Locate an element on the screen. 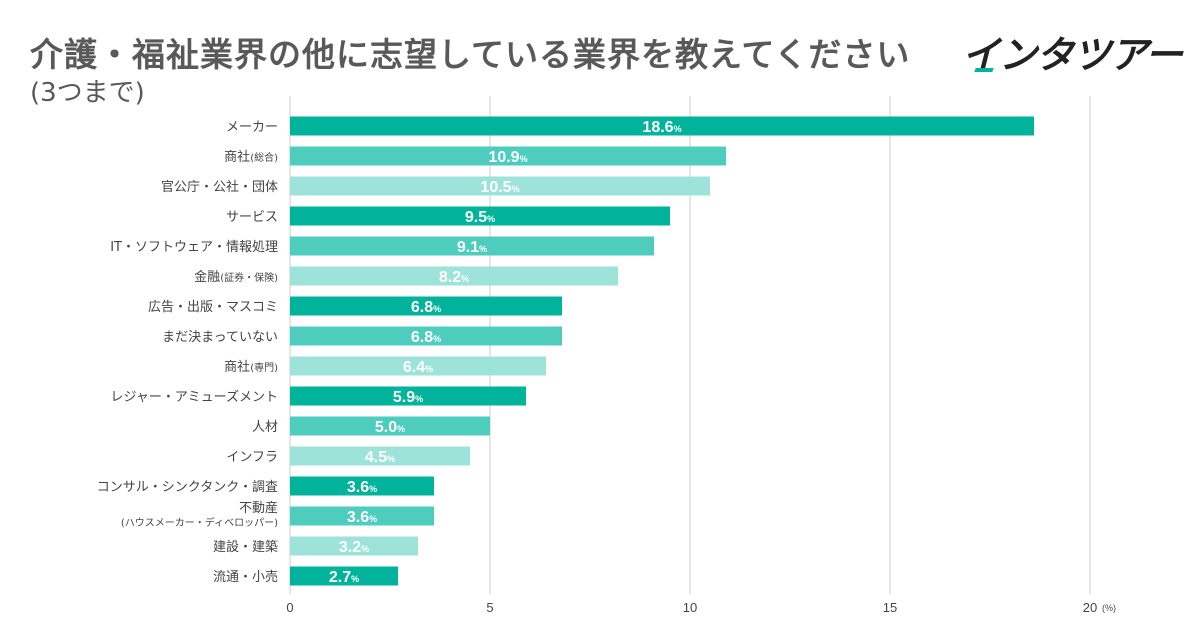 The width and height of the screenshot is (1200, 628). data-label: 10.5% is located at coordinates (499, 187).